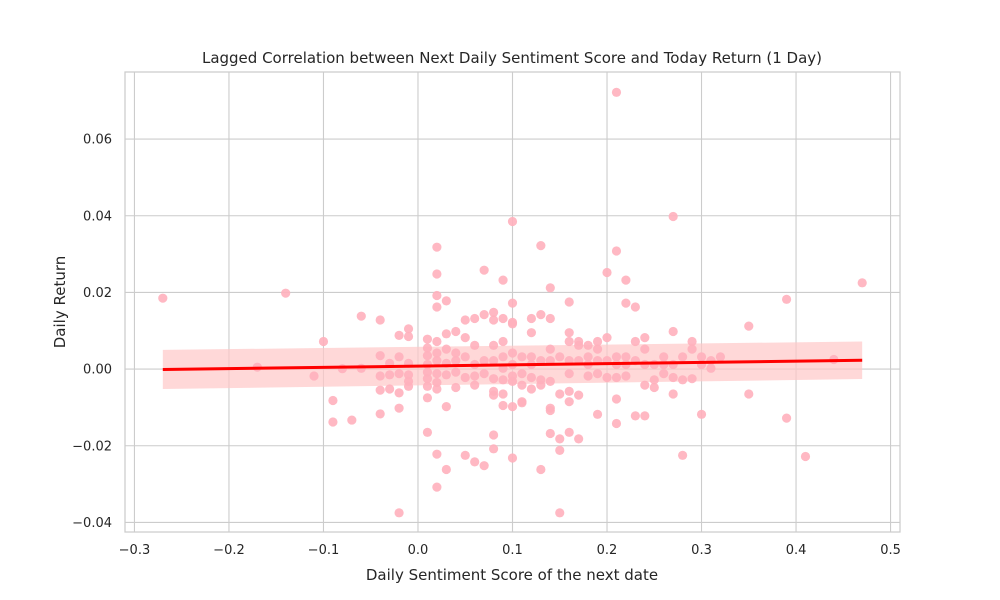 The width and height of the screenshot is (1000, 600). I want to click on x-tick-label: 0.5, so click(890, 550).